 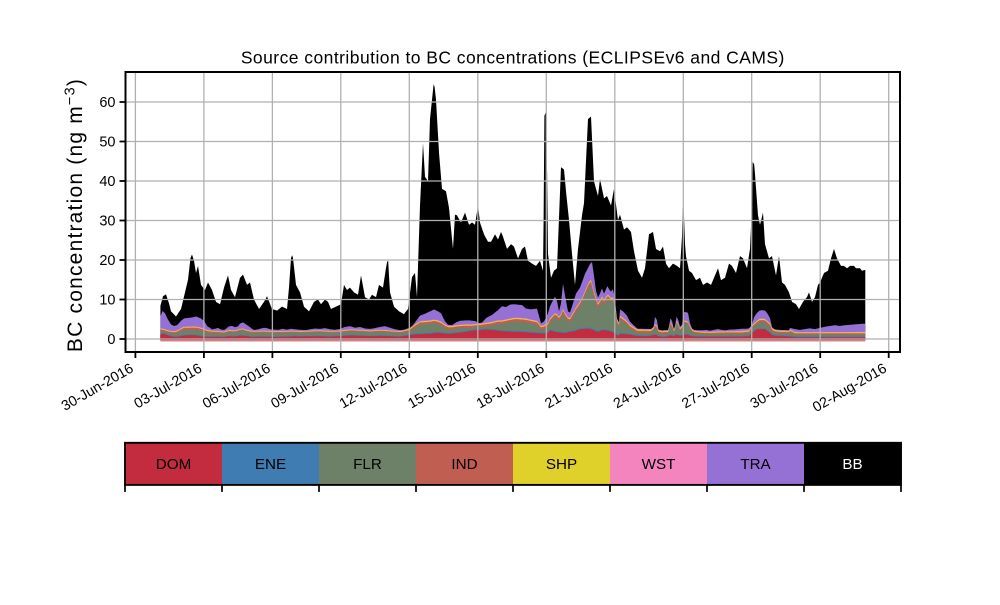 I want to click on svg-text: 0, so click(x=111, y=340).